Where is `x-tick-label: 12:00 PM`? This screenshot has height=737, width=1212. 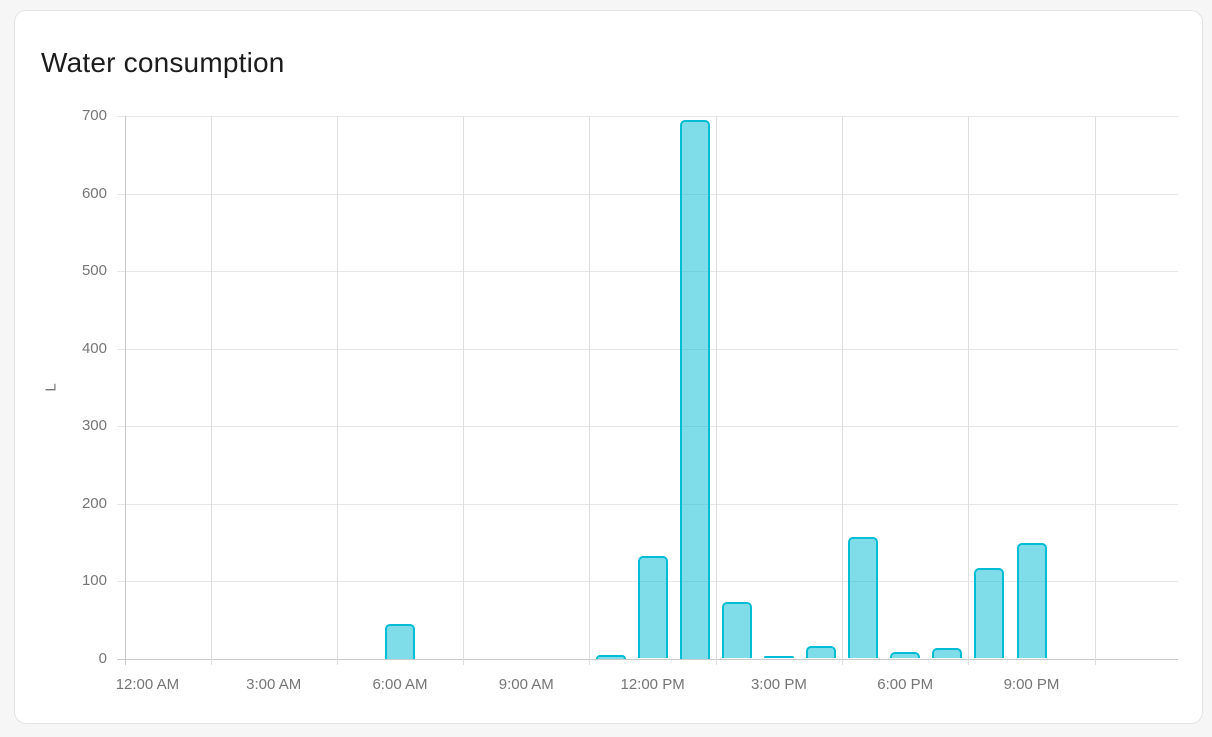 x-tick-label: 12:00 PM is located at coordinates (652, 684).